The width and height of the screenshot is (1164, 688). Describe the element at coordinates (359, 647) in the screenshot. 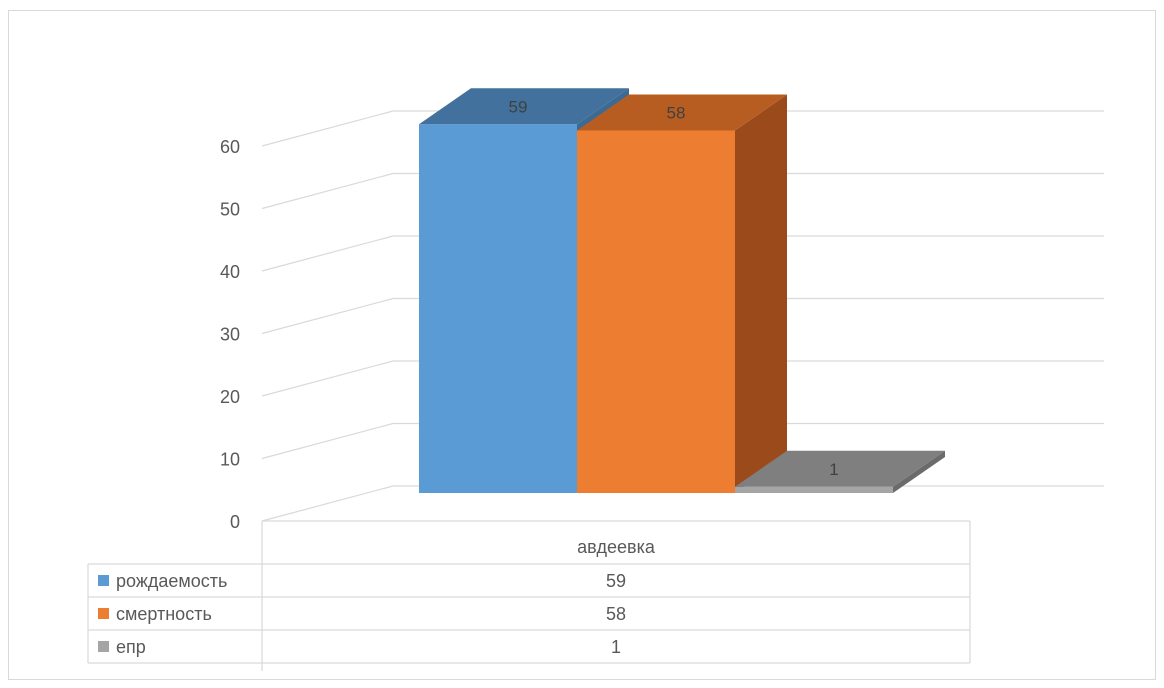

I see `table-row: епр 1` at that location.